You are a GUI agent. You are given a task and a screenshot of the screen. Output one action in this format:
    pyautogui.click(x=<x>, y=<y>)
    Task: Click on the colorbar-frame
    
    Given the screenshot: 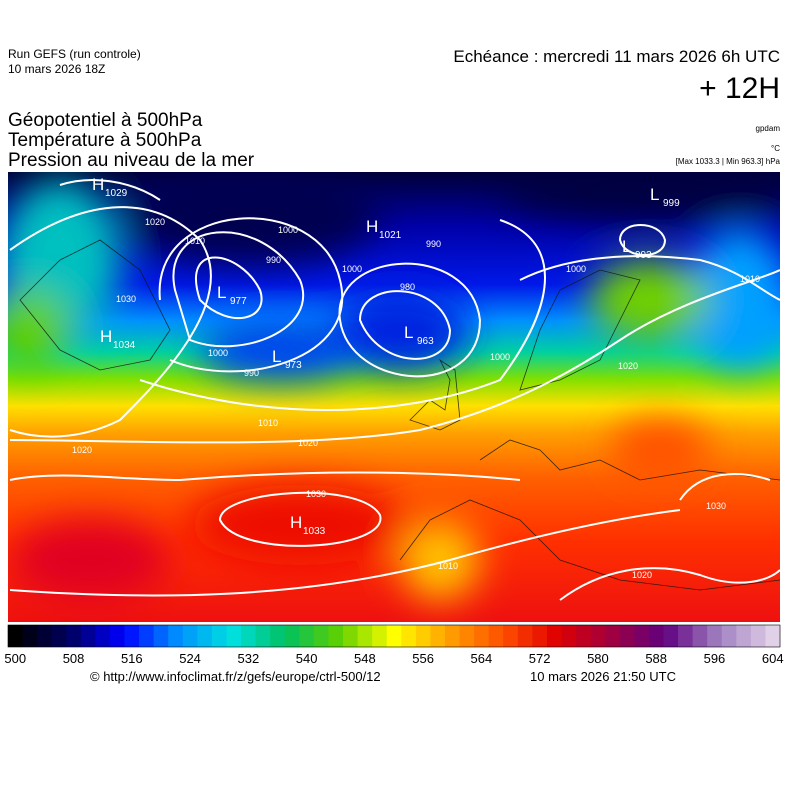 What is the action you would take?
    pyautogui.click(x=394, y=636)
    